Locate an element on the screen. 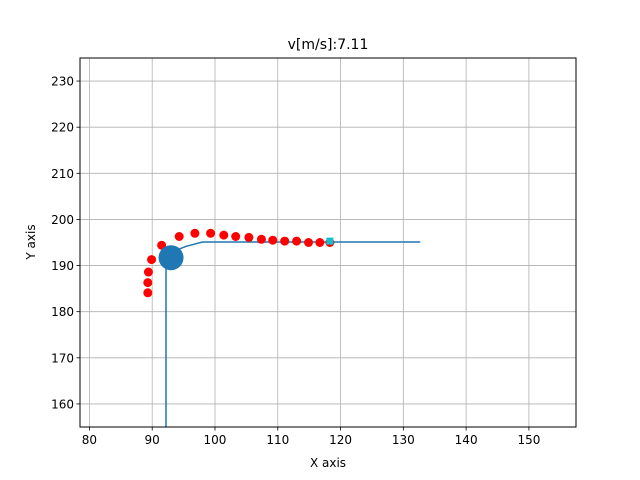  y-tick-label: 190 is located at coordinates (62, 266).